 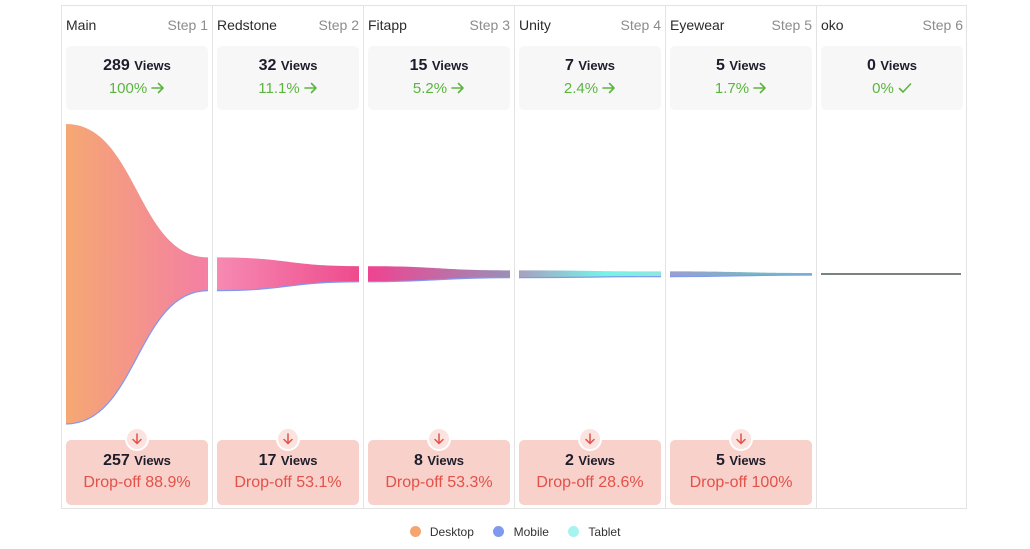 What do you see at coordinates (697, 25) in the screenshot?
I see `step-name: Eyewear` at bounding box center [697, 25].